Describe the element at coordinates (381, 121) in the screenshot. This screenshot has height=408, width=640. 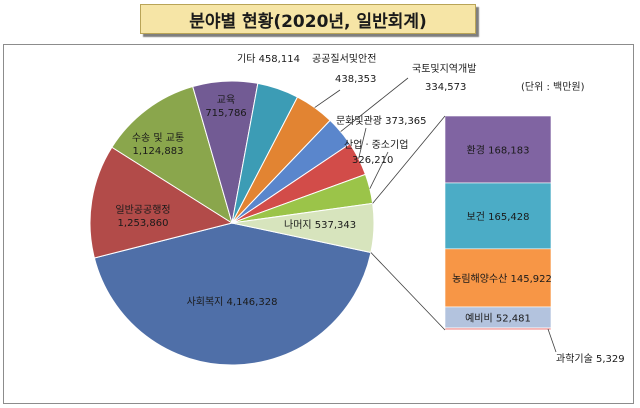
I see `pie-label-7: 문화및관광 373,365` at that location.